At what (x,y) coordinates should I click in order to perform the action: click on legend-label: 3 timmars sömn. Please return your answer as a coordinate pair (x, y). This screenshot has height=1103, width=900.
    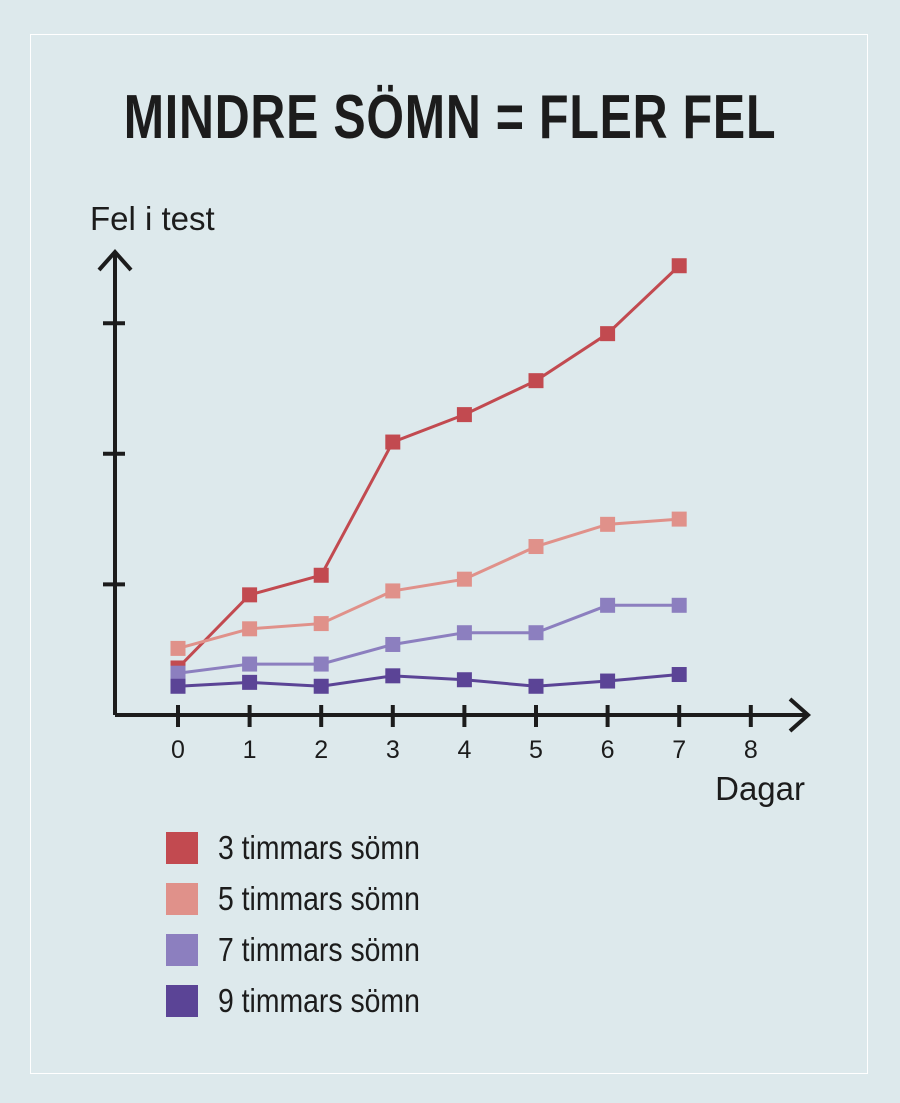
    Looking at the image, I should click on (319, 847).